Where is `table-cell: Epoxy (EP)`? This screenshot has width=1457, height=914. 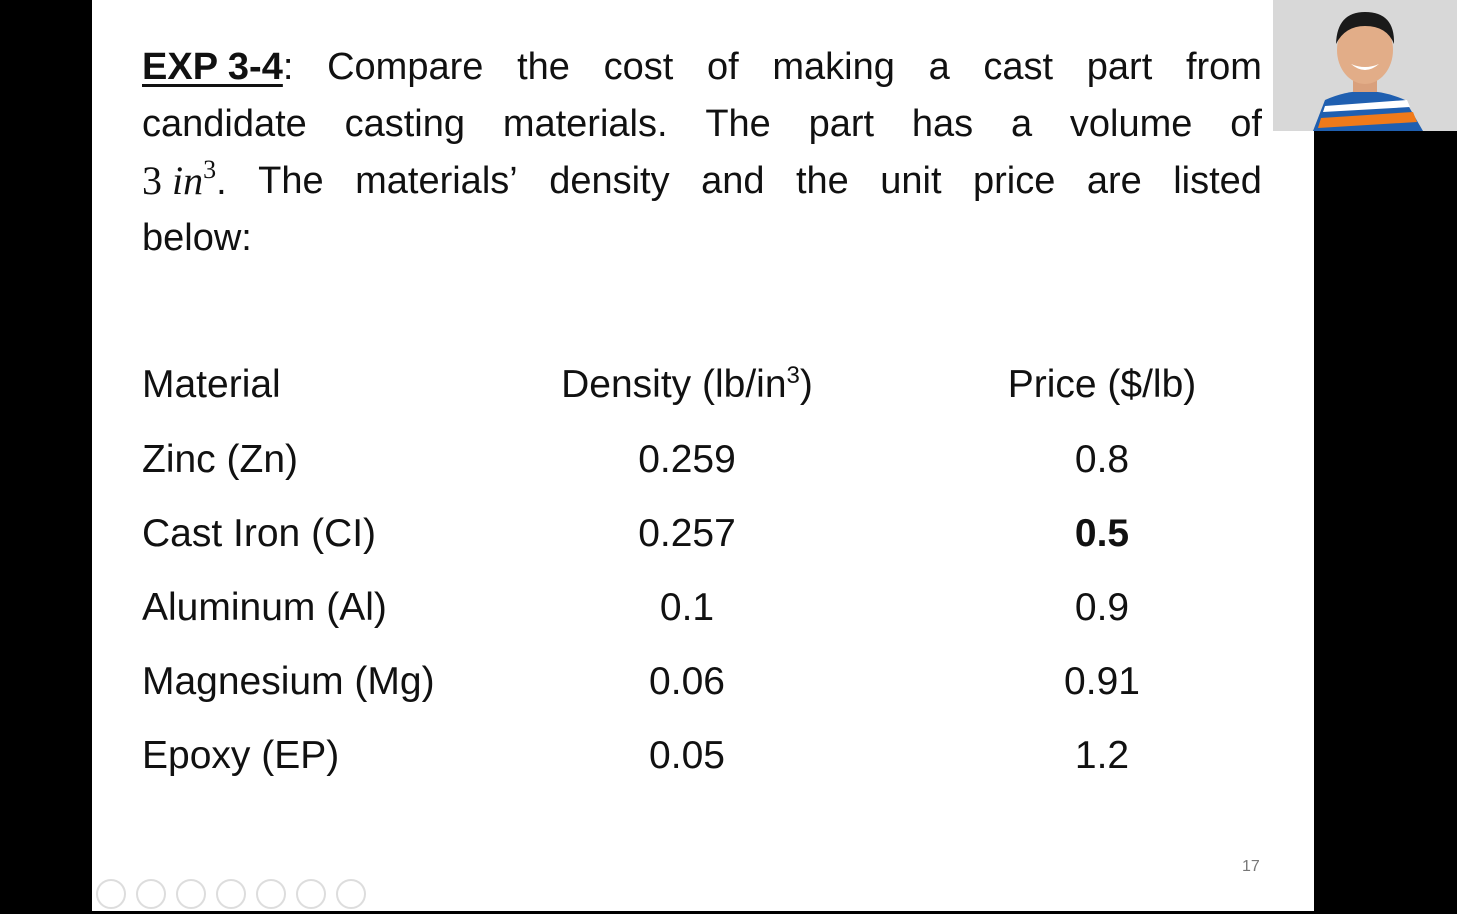
table-cell: Epoxy (EP) is located at coordinates (241, 755).